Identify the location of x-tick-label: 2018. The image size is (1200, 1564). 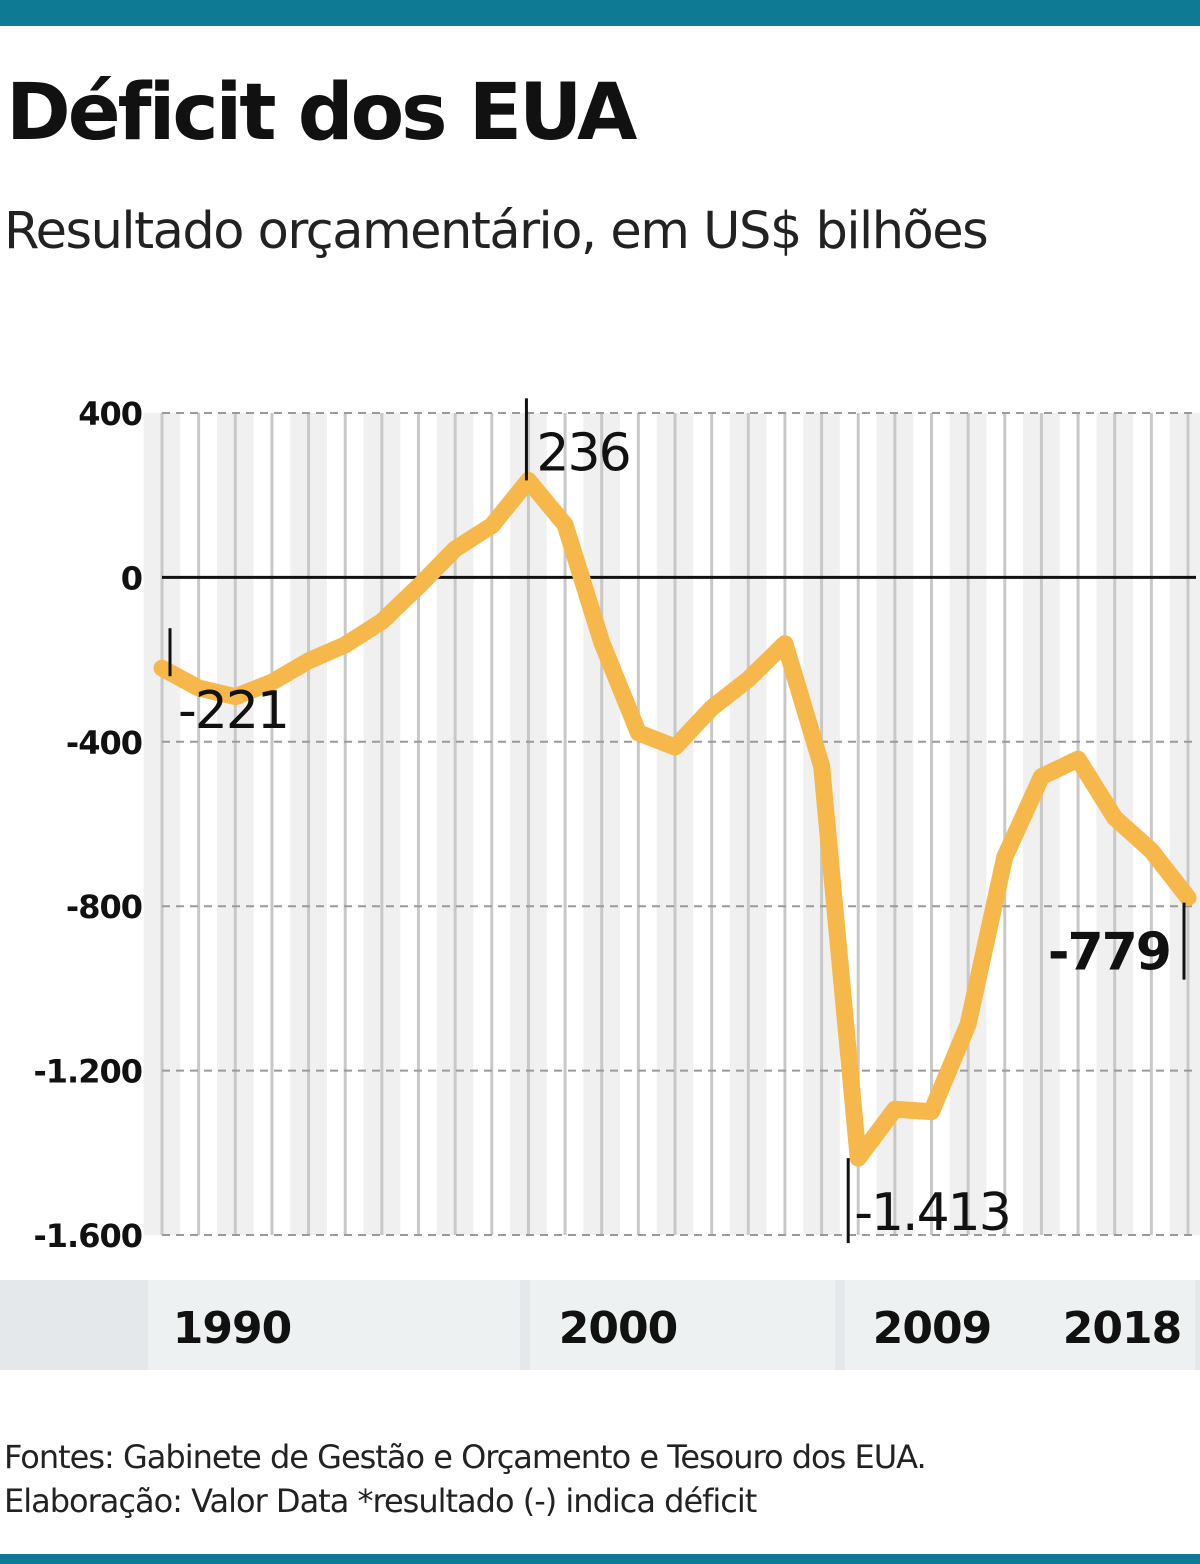
(1122, 1328).